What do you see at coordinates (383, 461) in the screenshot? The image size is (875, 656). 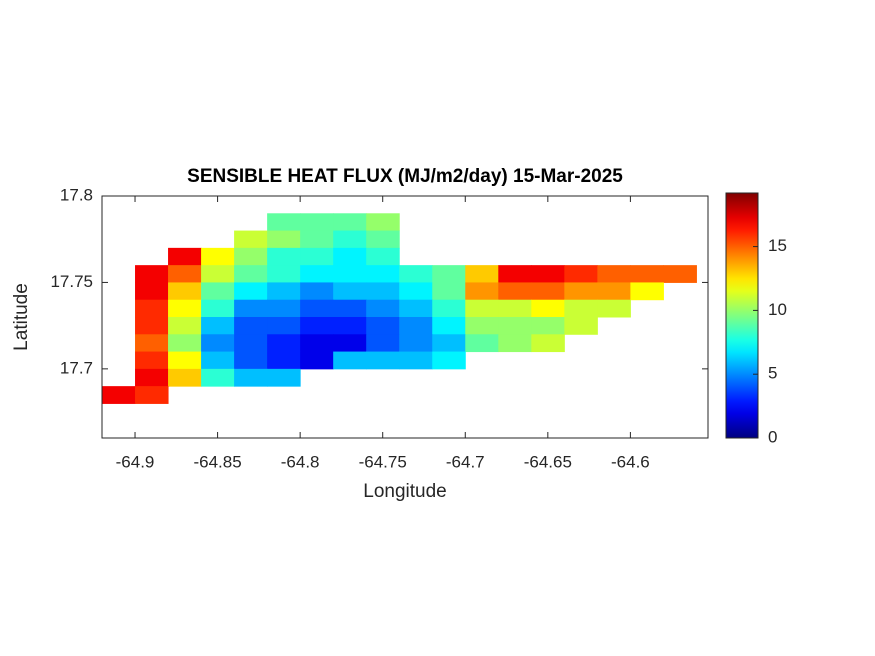 I see `x-tick-label: -64.75` at bounding box center [383, 461].